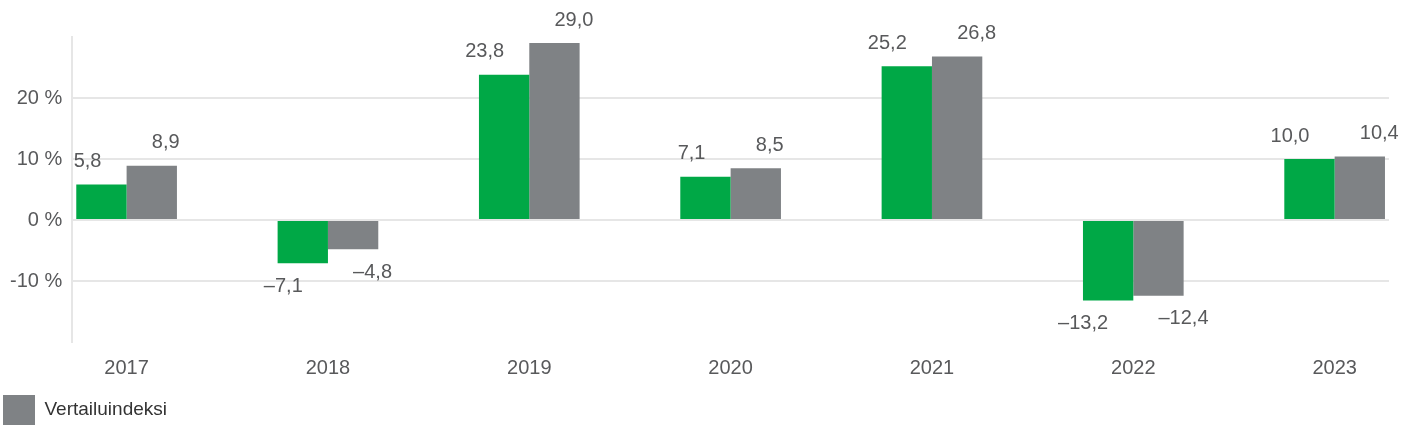 The image size is (1417, 435). I want to click on data-label: –4,8, so click(373, 270).